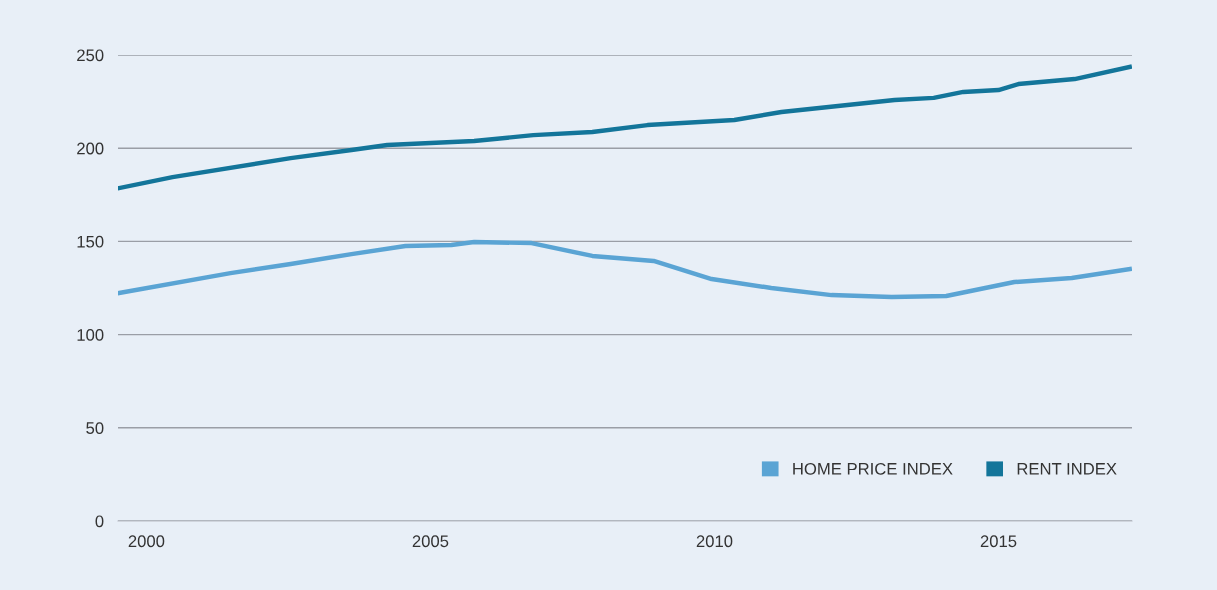 Image resolution: width=1217 pixels, height=590 pixels. I want to click on y-tick-label: 250, so click(90, 55).